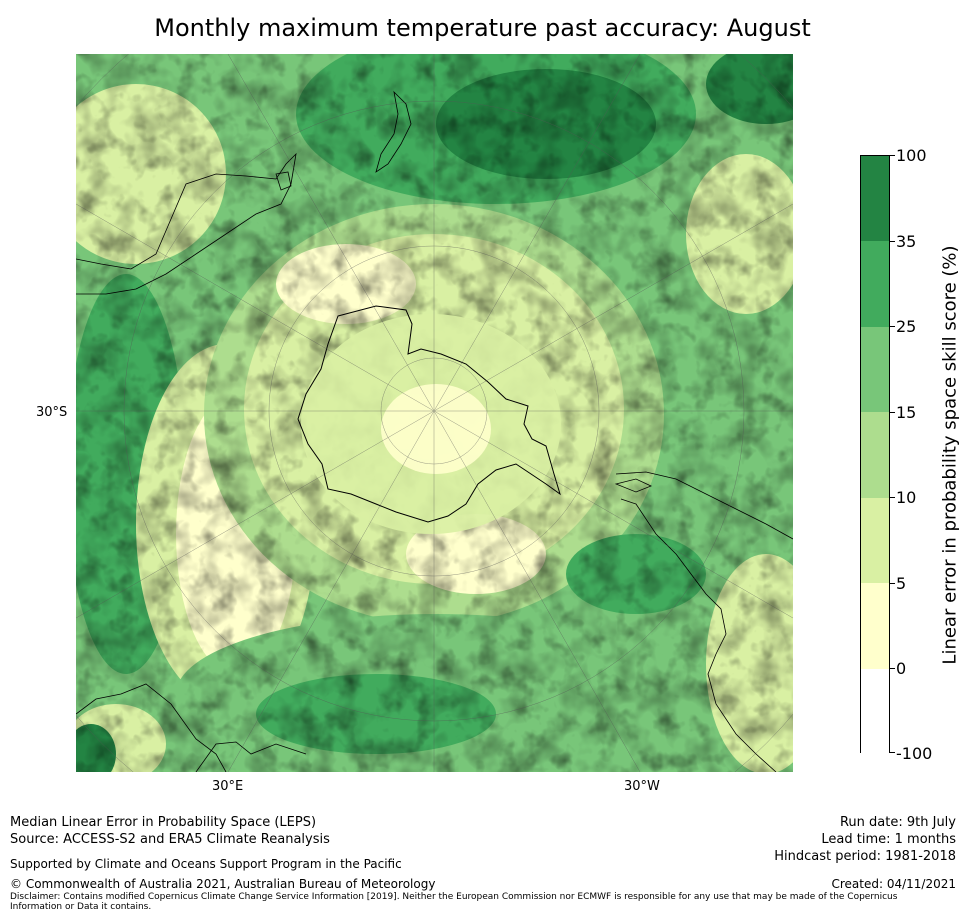 The image size is (965, 919). Describe the element at coordinates (393, 131) in the screenshot. I see `new-zealand` at that location.